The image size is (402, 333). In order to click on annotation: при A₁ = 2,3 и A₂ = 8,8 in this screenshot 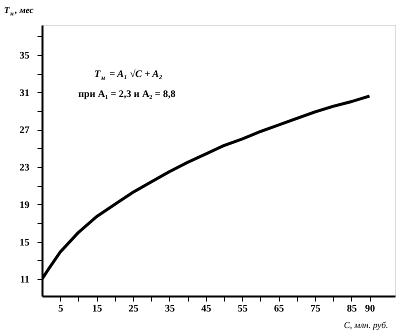, I will do `click(127, 94)`.